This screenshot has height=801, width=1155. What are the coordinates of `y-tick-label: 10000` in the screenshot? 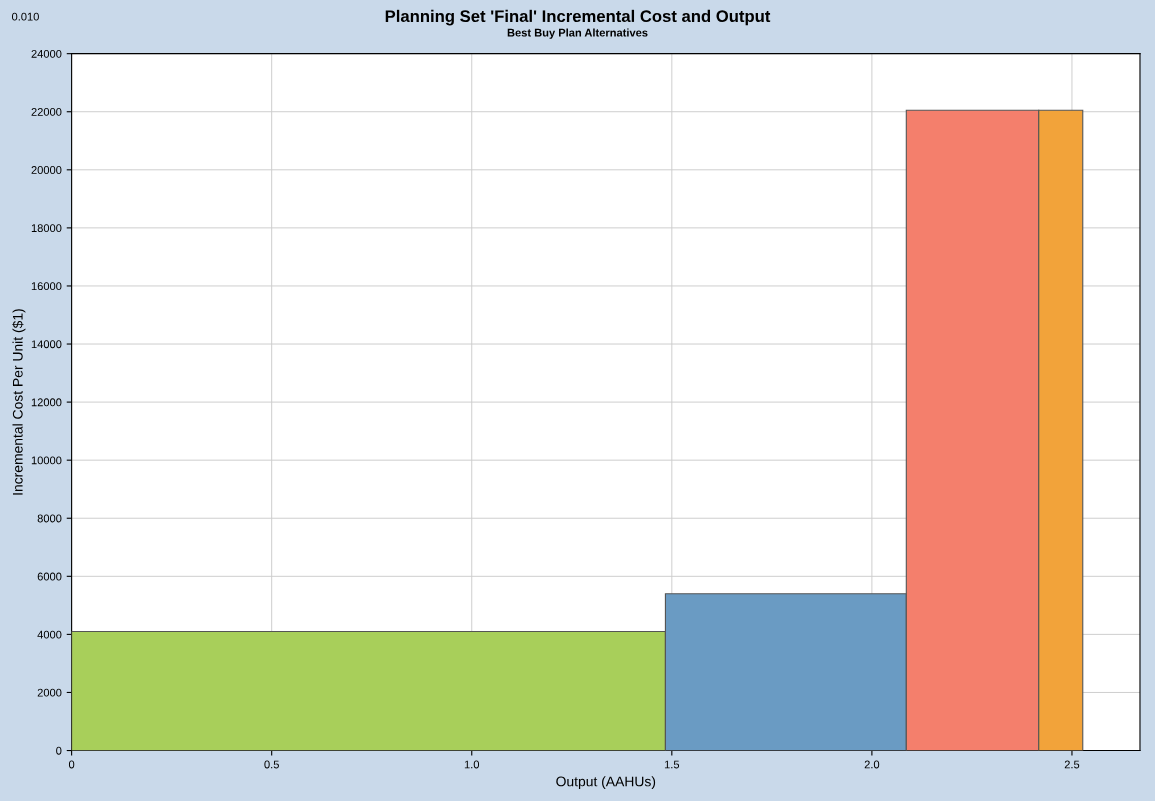 It's located at (46, 460).